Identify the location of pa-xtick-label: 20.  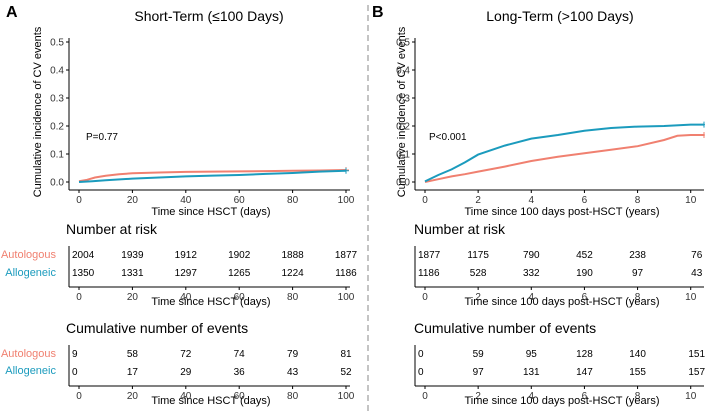
(133, 200).